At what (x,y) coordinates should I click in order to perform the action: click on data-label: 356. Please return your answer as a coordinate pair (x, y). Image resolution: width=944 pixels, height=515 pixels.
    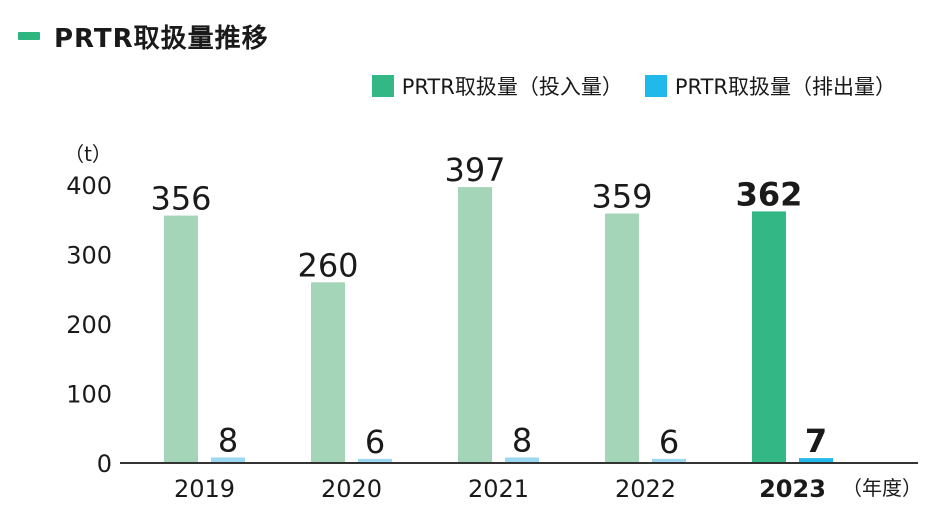
    Looking at the image, I should click on (180, 199).